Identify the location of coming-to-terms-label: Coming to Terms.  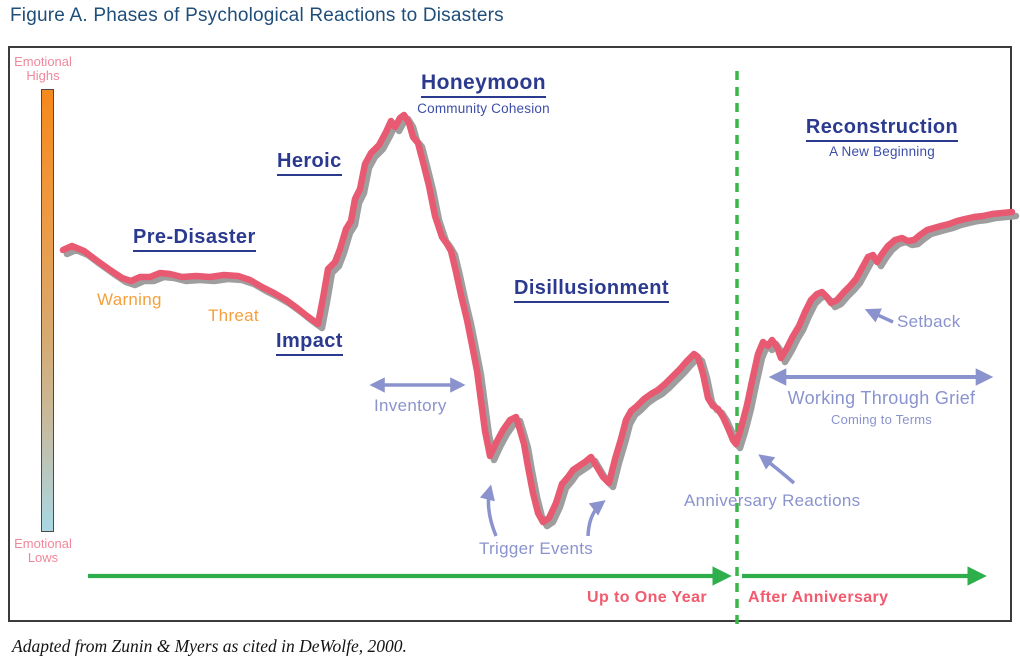
(881, 419).